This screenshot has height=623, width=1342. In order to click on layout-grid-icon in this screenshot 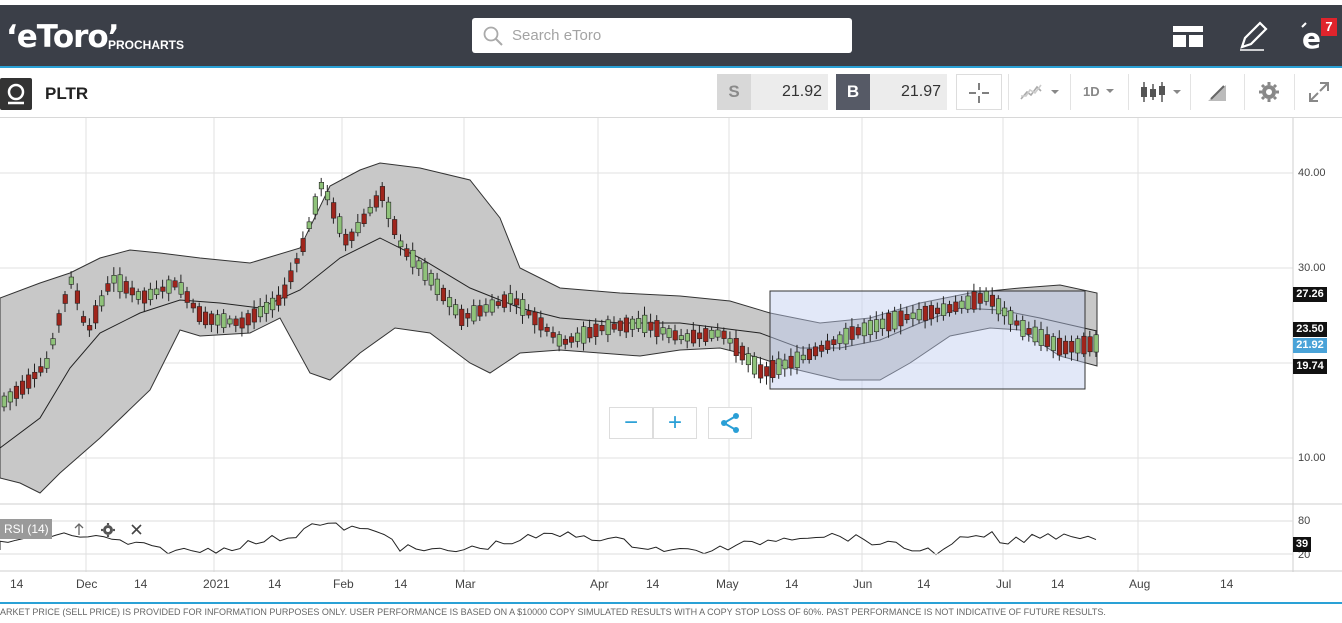, I will do `click(1188, 36)`.